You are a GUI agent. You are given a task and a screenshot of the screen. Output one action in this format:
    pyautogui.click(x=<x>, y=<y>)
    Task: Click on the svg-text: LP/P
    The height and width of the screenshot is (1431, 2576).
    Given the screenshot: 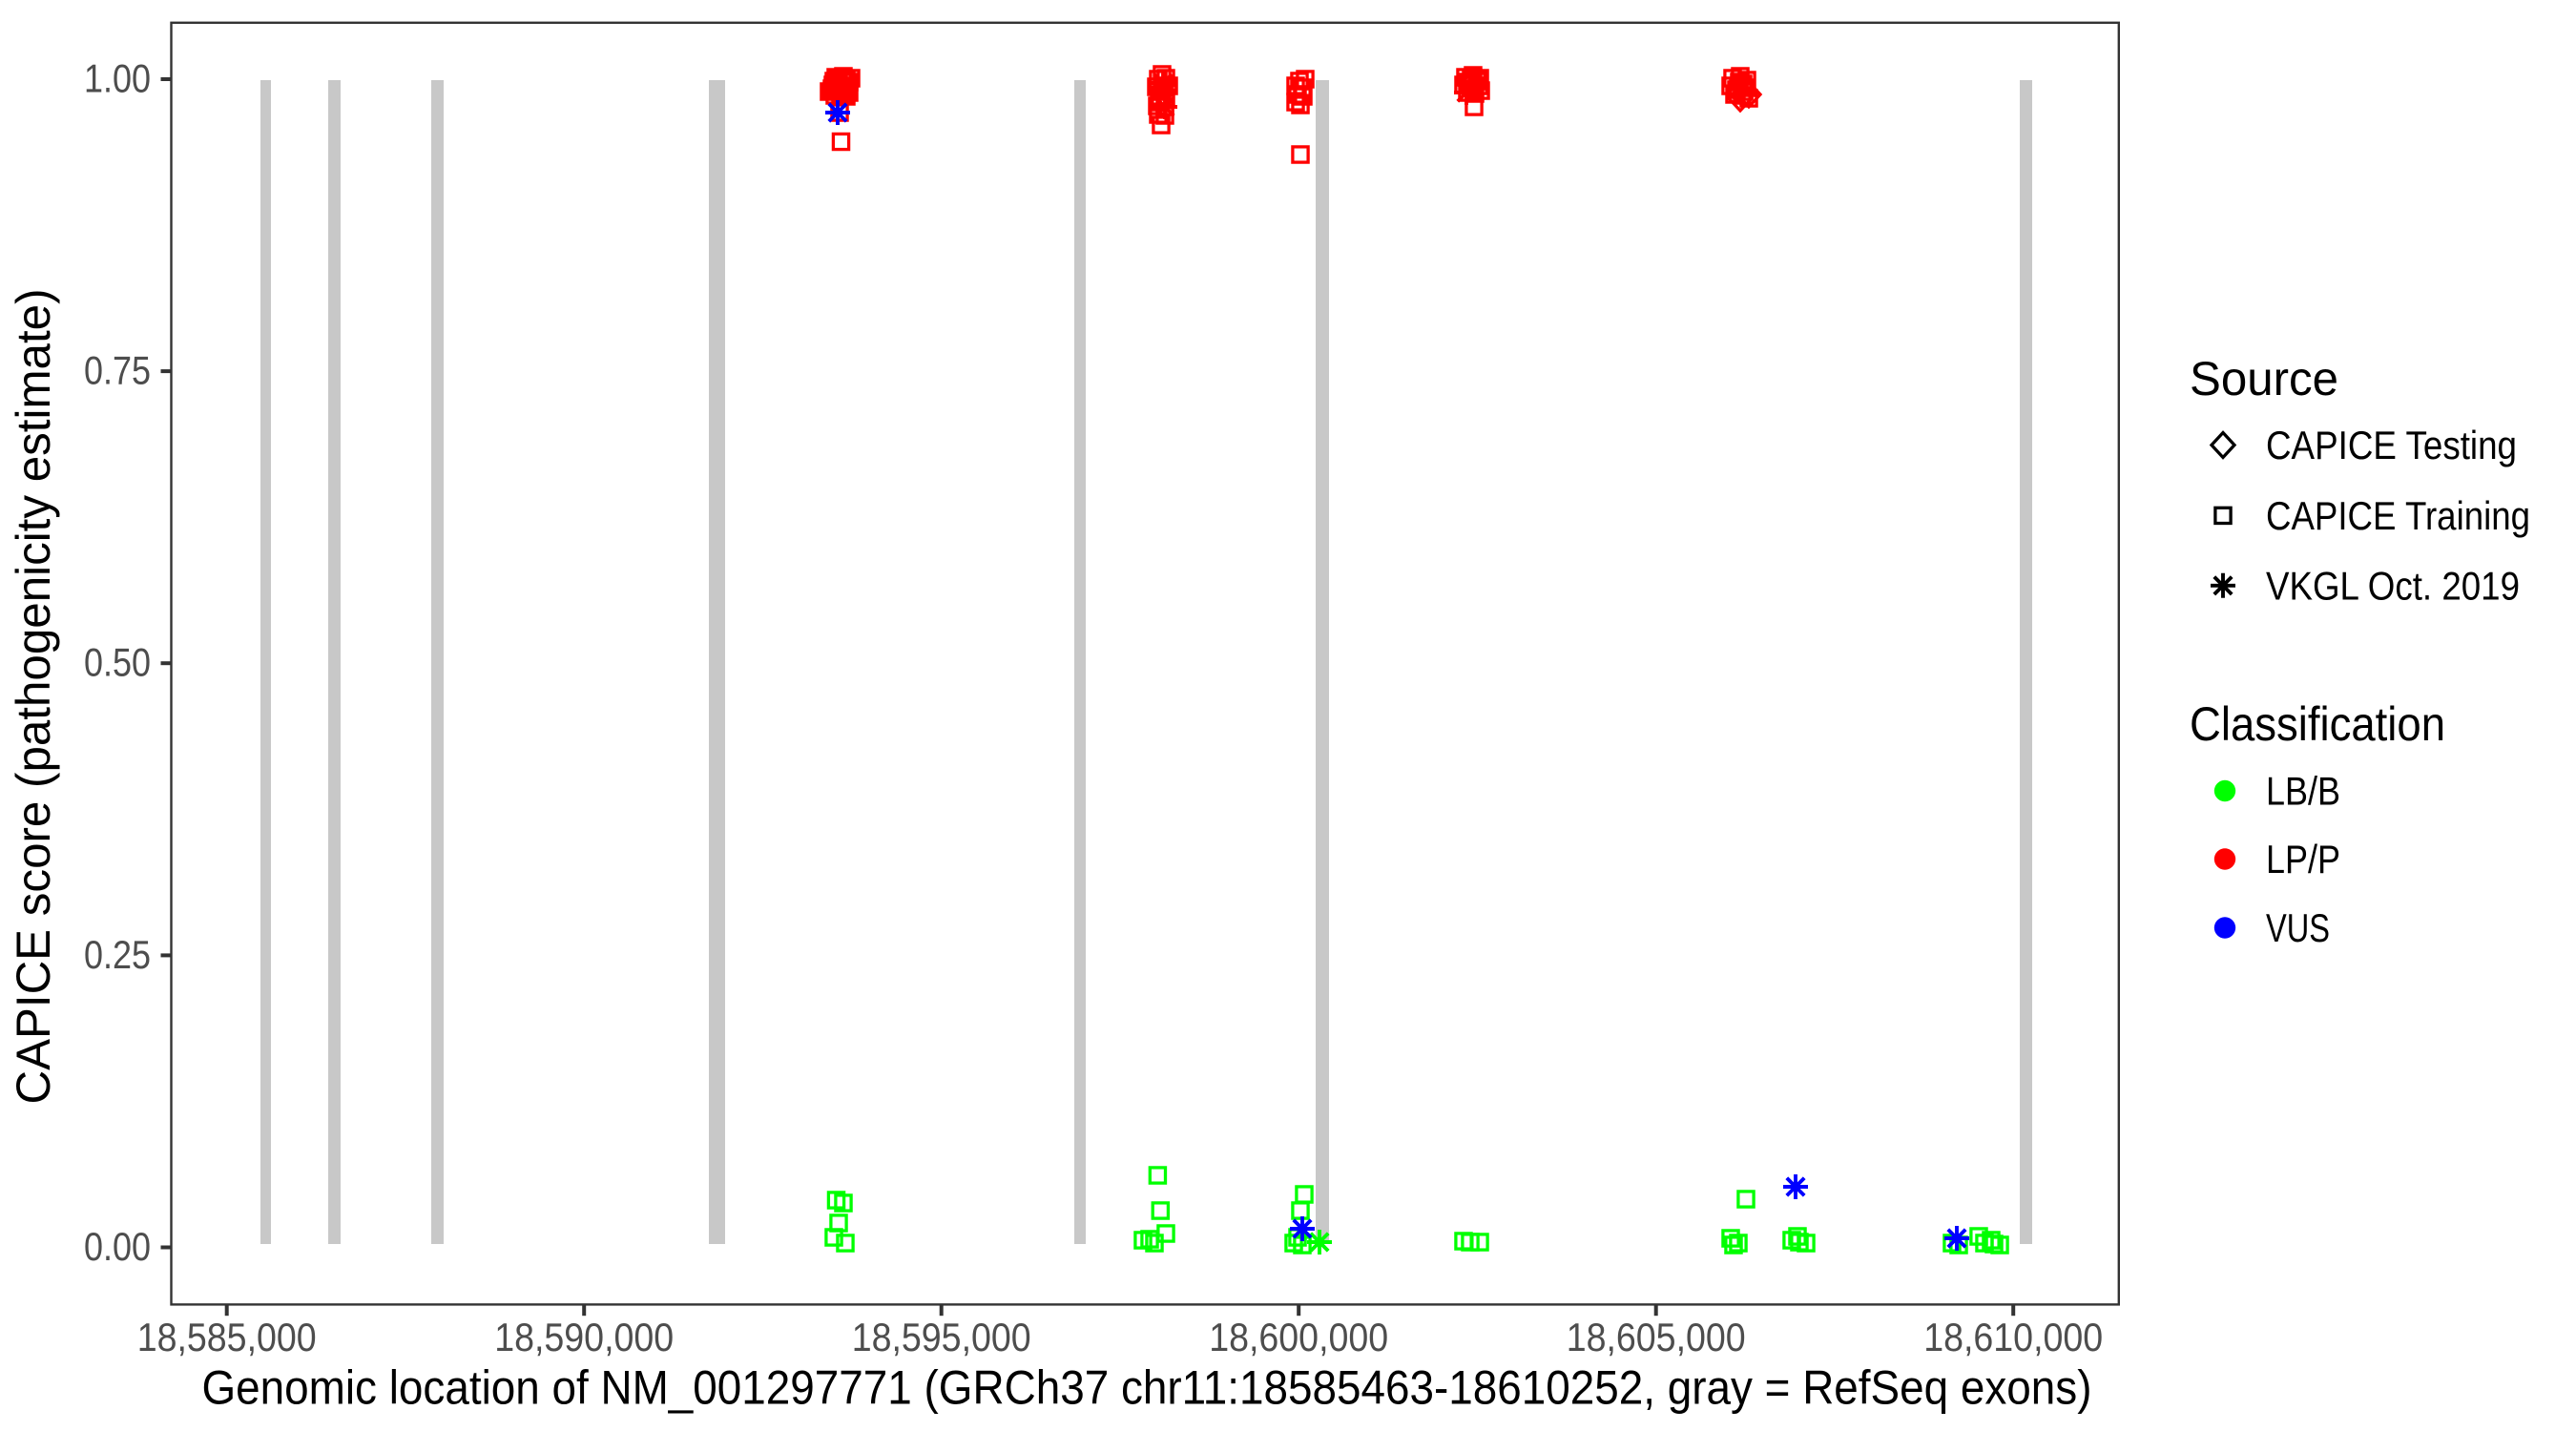 What is the action you would take?
    pyautogui.click(x=2303, y=859)
    